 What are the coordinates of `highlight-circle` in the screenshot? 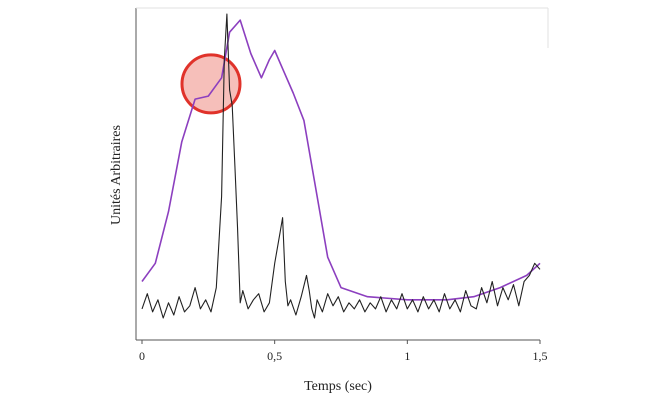 It's located at (211, 84).